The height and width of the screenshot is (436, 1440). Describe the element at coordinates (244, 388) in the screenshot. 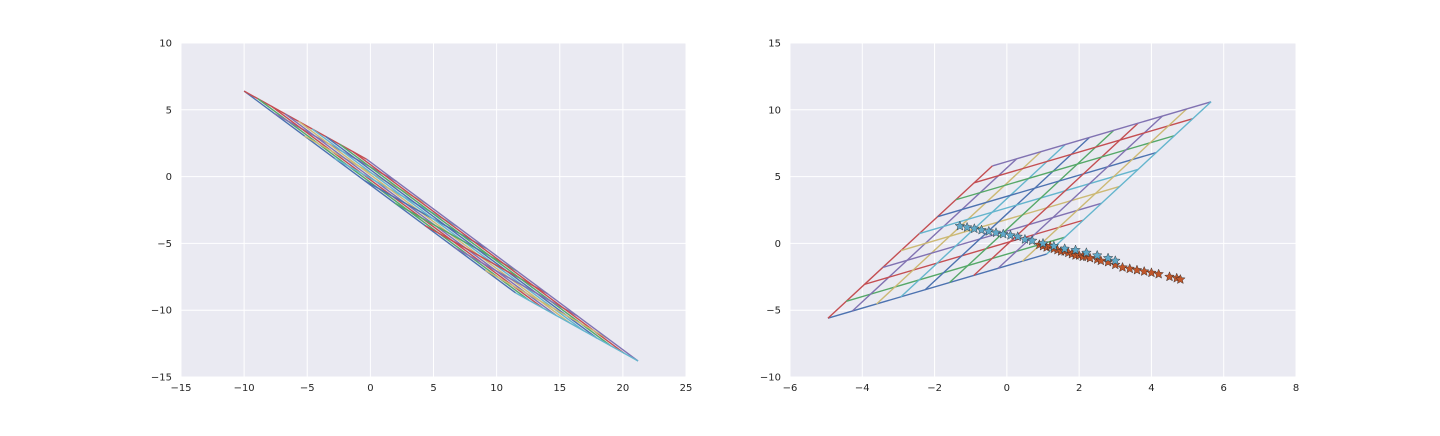

I see `x-tick-label: −10` at that location.